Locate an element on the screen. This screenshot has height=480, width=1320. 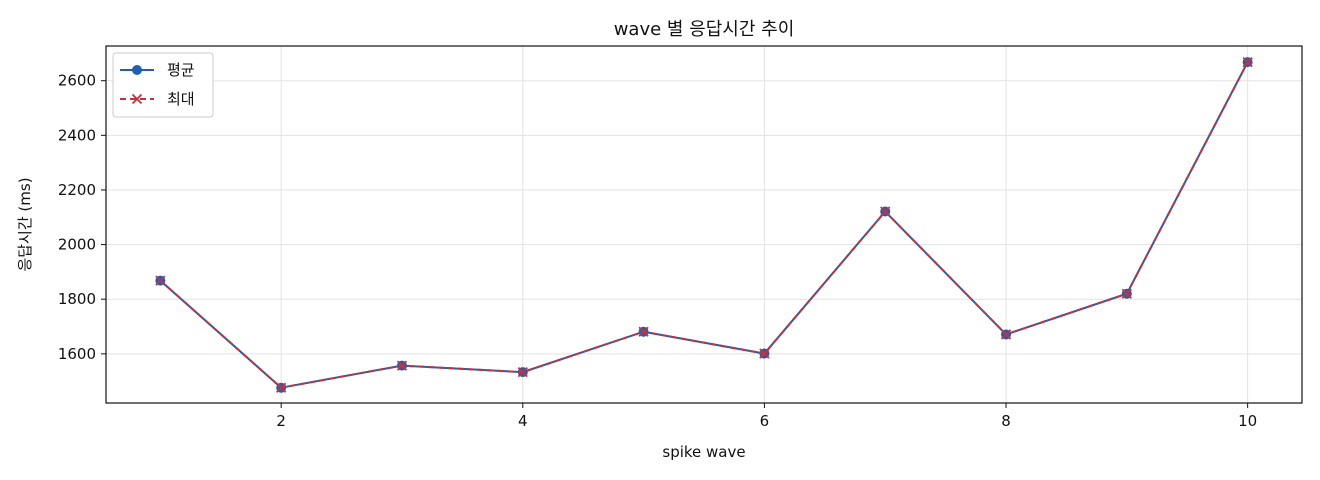
chart-title: wave 별 응답시간 추이 is located at coordinates (704, 29).